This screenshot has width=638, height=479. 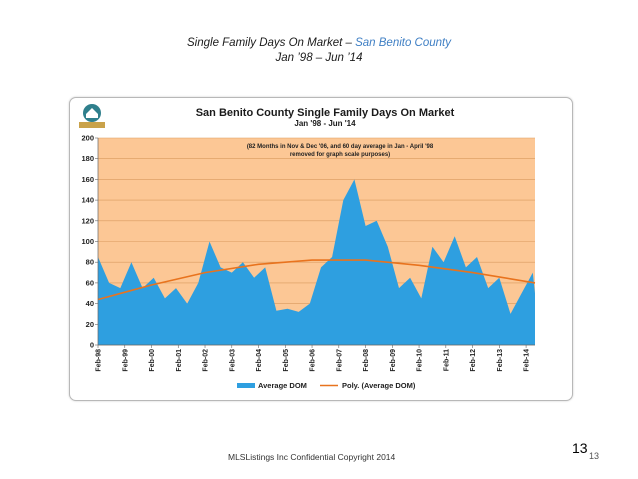 What do you see at coordinates (393, 360) in the screenshot?
I see `x-tick-label: Feb-09` at bounding box center [393, 360].